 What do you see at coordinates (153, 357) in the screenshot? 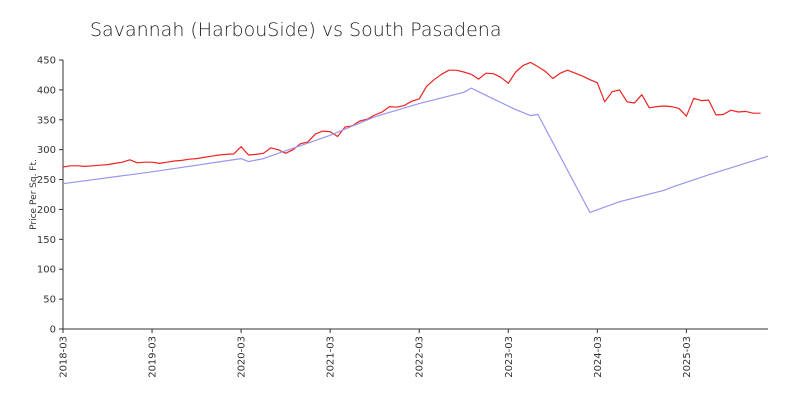
I see `x-tick-label: 2019-03` at bounding box center [153, 357].